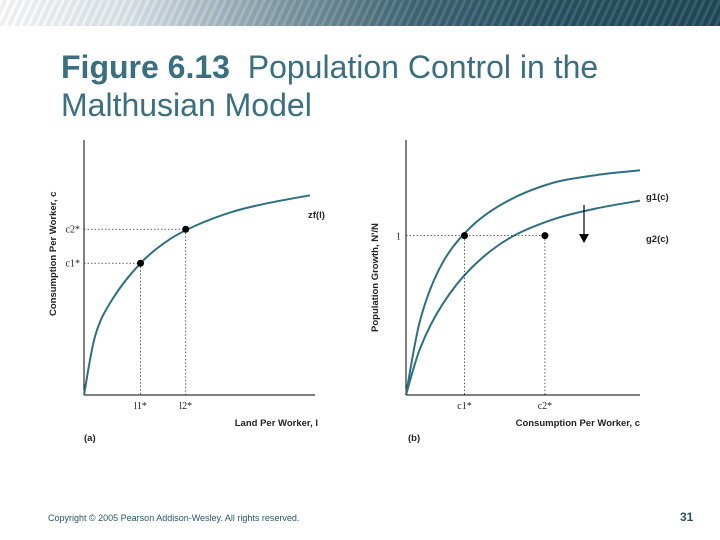  What do you see at coordinates (464, 406) in the screenshot?
I see `panel-b-c1-tick-label: c1*` at bounding box center [464, 406].